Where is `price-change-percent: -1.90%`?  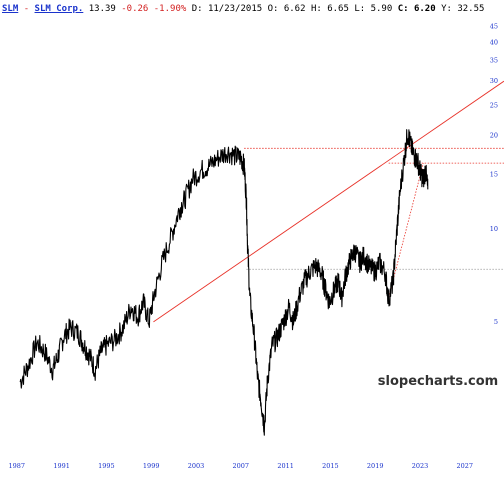 price-change-percent: -1.90% is located at coordinates (170, 9).